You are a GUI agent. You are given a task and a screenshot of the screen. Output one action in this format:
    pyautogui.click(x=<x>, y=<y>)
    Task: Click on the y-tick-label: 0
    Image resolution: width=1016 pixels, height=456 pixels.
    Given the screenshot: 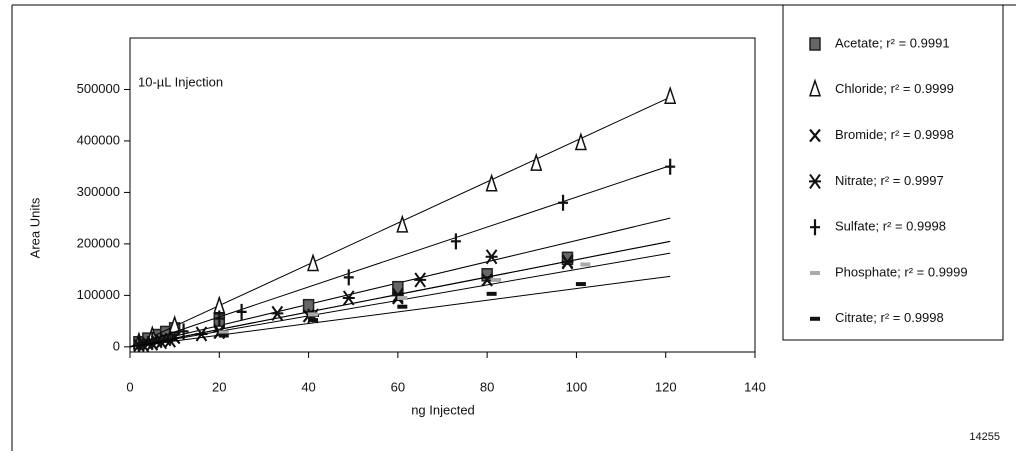 What is the action you would take?
    pyautogui.click(x=116, y=345)
    